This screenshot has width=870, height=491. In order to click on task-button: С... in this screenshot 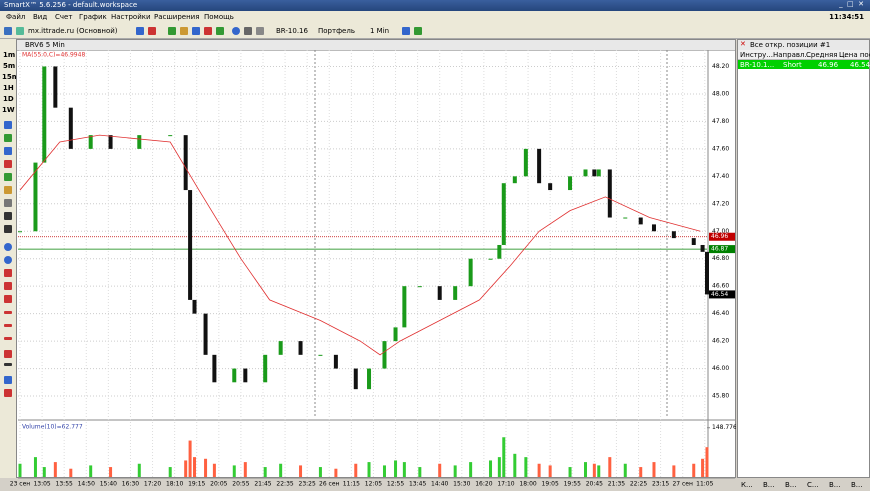, I will do `click(813, 485)`.